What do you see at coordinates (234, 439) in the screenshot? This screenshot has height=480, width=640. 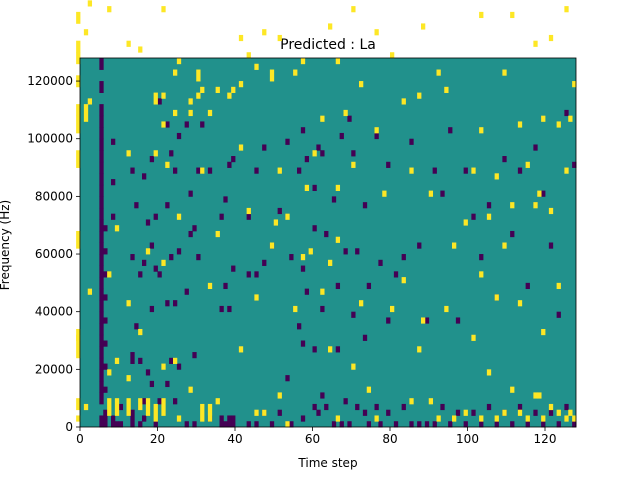 I see `x-tick-label: 40` at bounding box center [234, 439].